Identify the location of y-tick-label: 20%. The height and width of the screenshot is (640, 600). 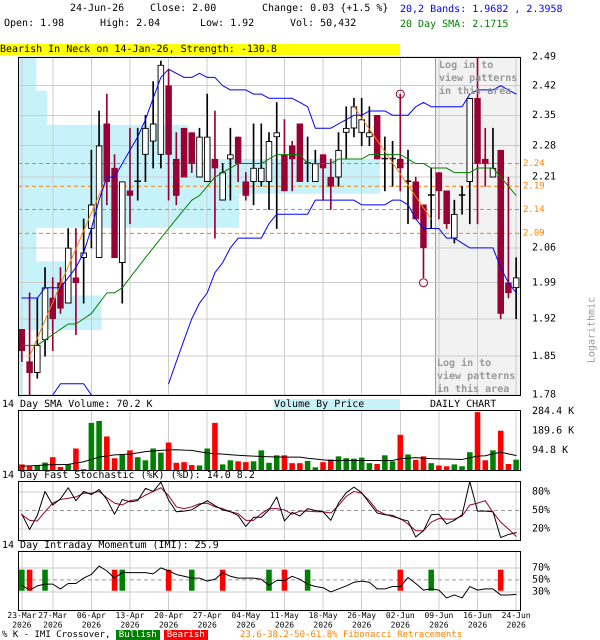
(541, 529).